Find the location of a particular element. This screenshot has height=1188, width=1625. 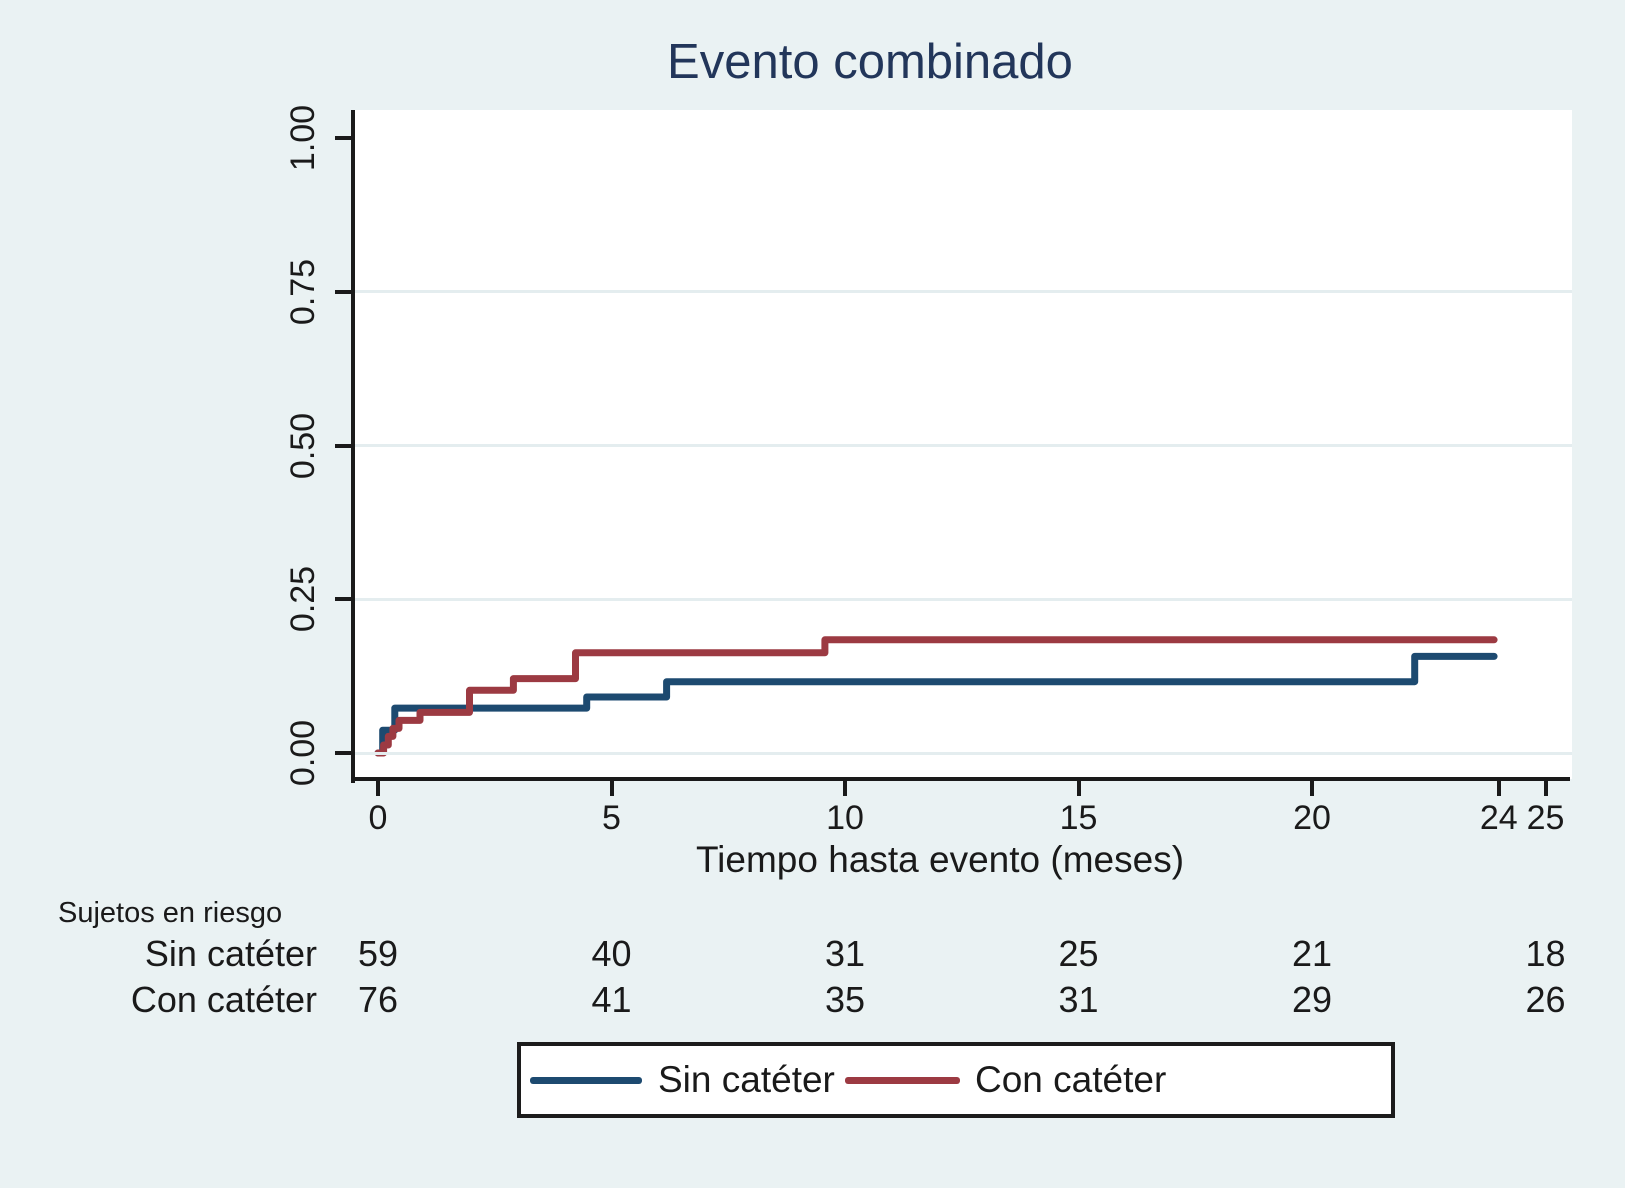

risk-count: 35 is located at coordinates (845, 999).